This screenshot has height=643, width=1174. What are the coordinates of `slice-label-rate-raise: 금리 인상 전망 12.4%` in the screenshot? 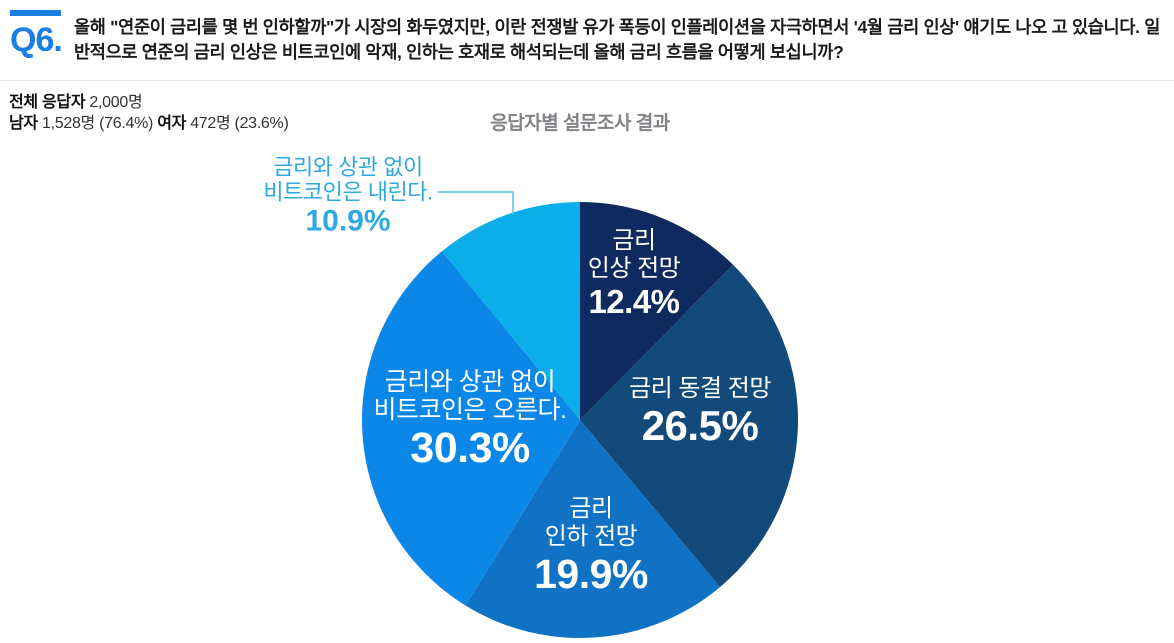 It's located at (634, 274).